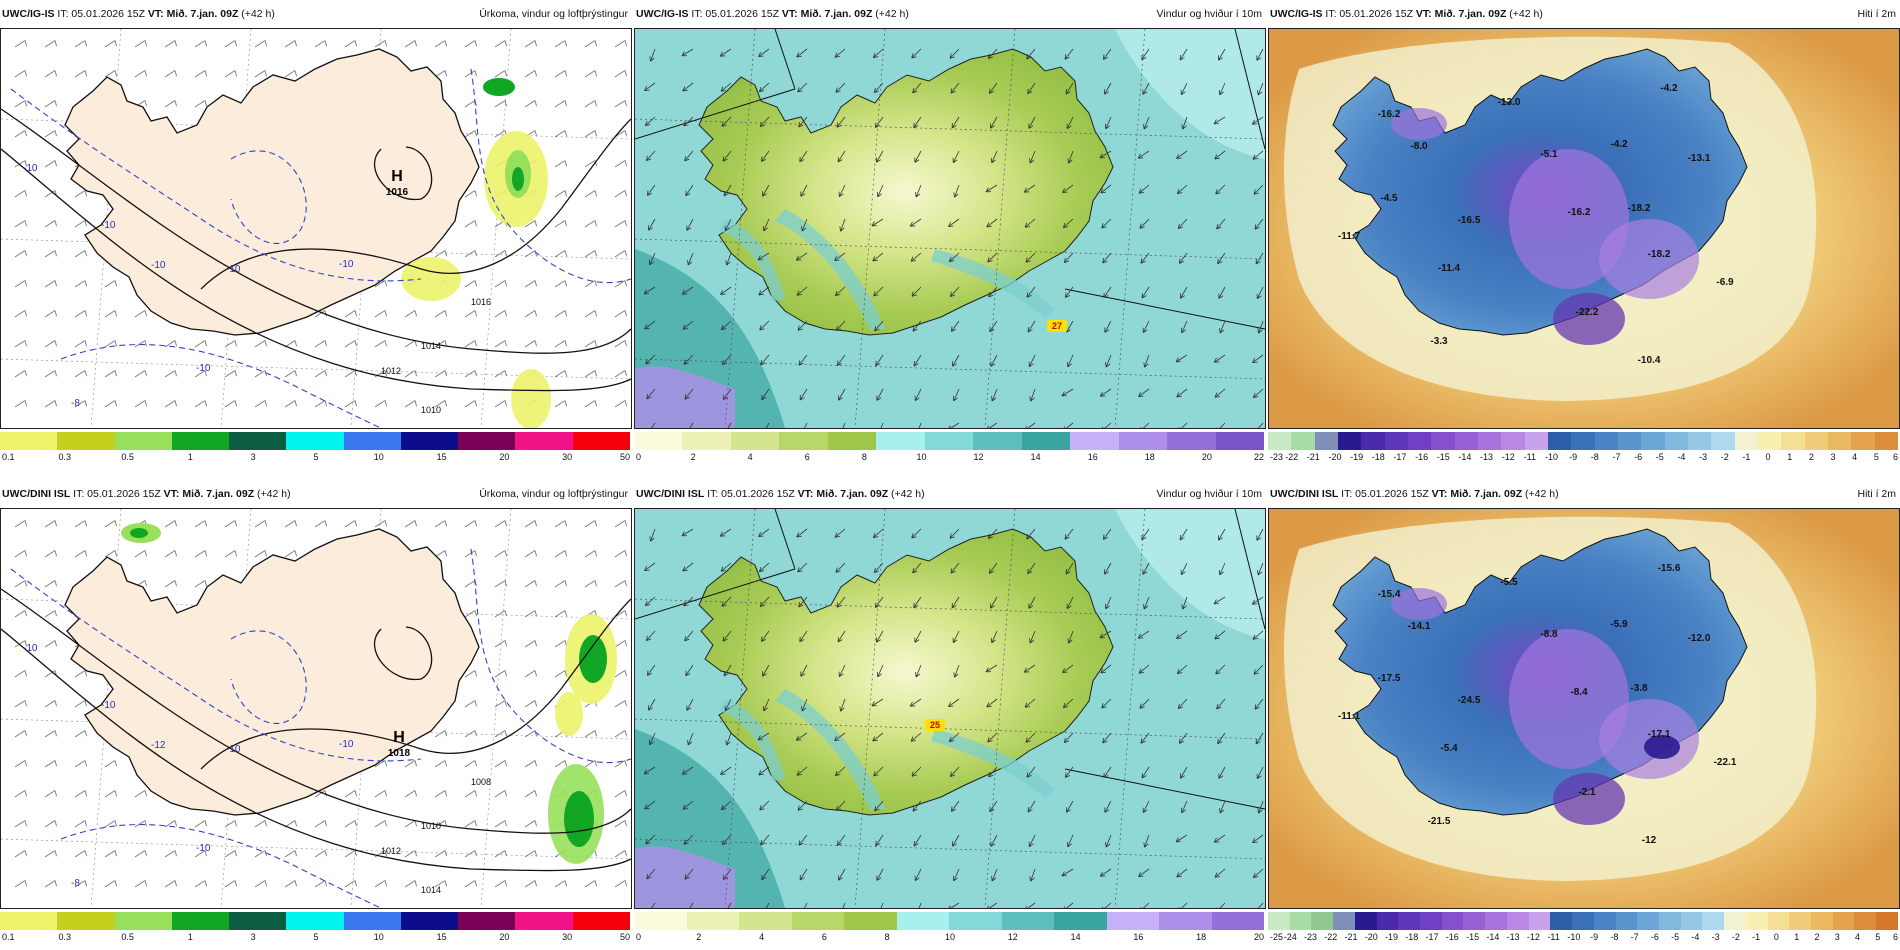  I want to click on wind-map: 25, so click(950, 708).